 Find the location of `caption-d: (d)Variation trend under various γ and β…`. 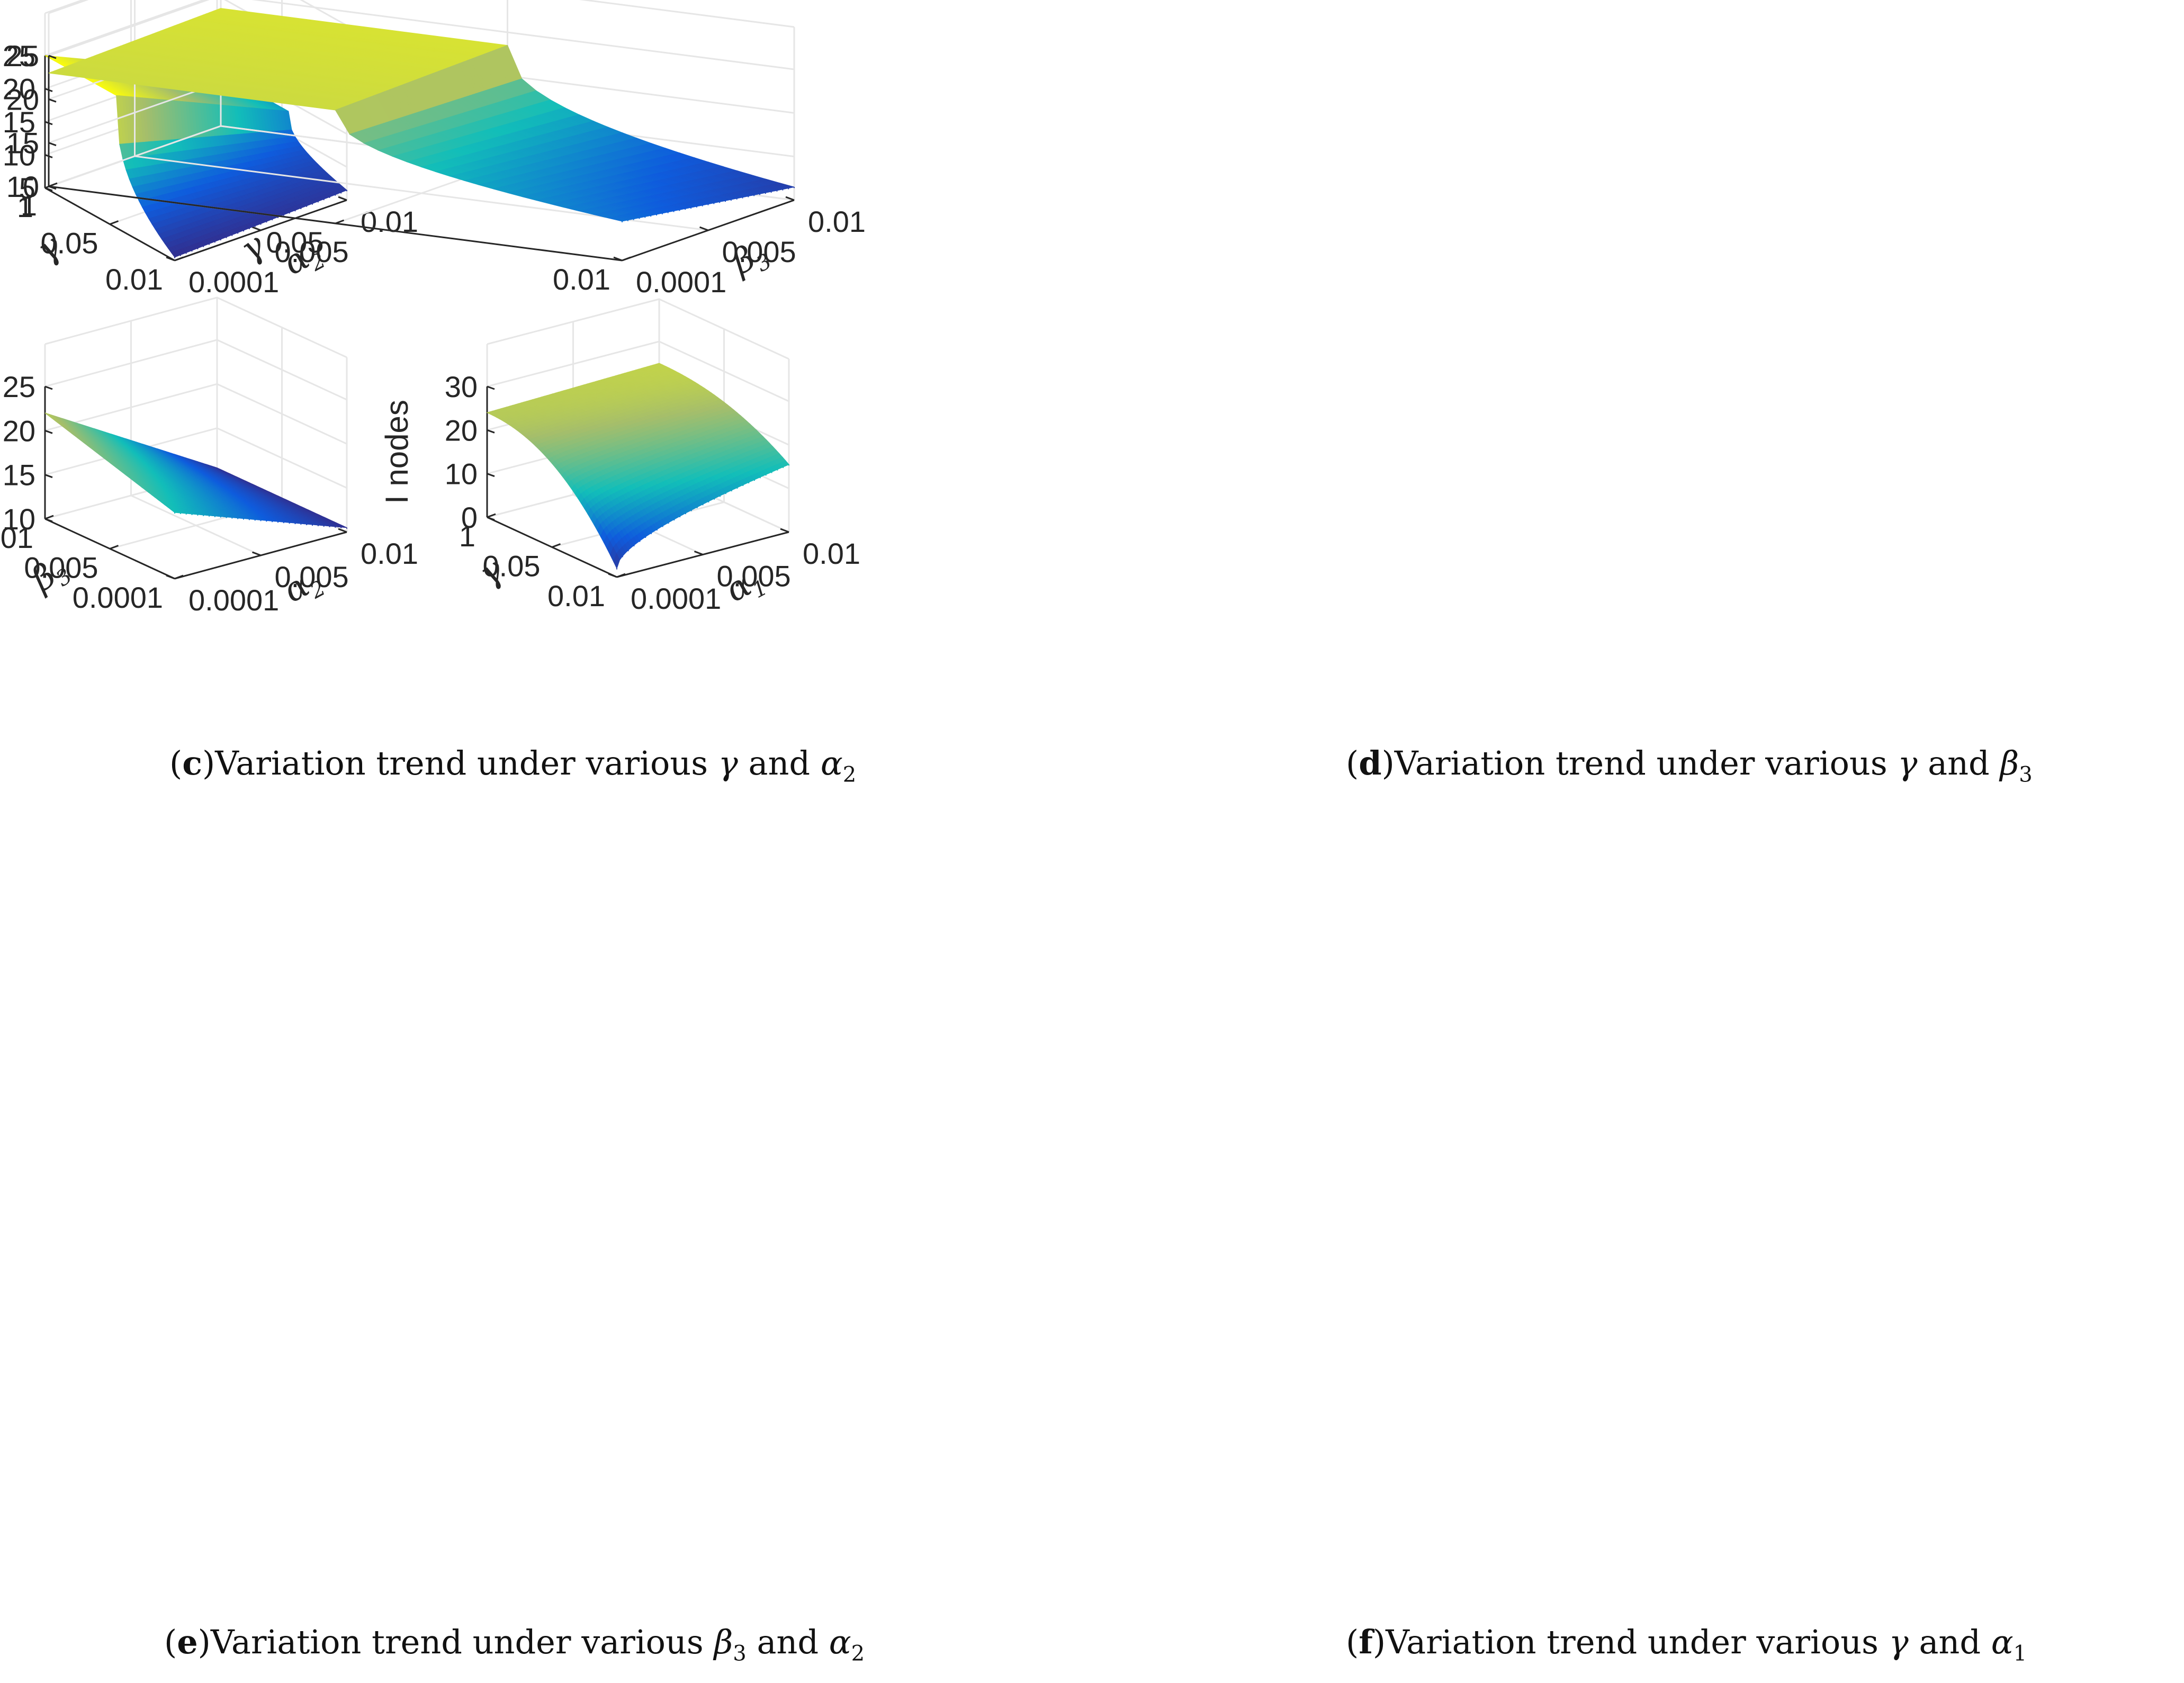

caption-d: (d)Variation trend under various γ and β… is located at coordinates (1689, 765).